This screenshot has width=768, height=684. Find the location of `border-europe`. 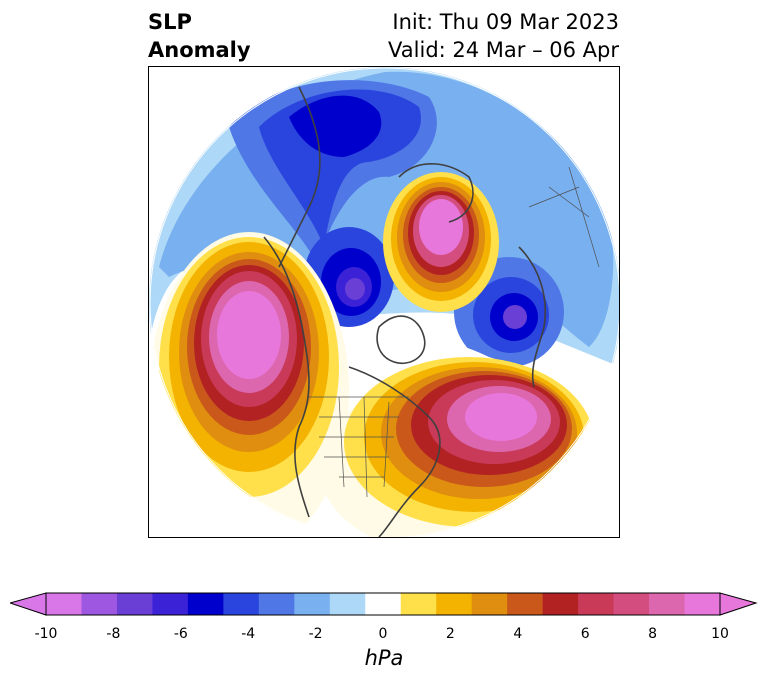

border-europe is located at coordinates (564, 217).